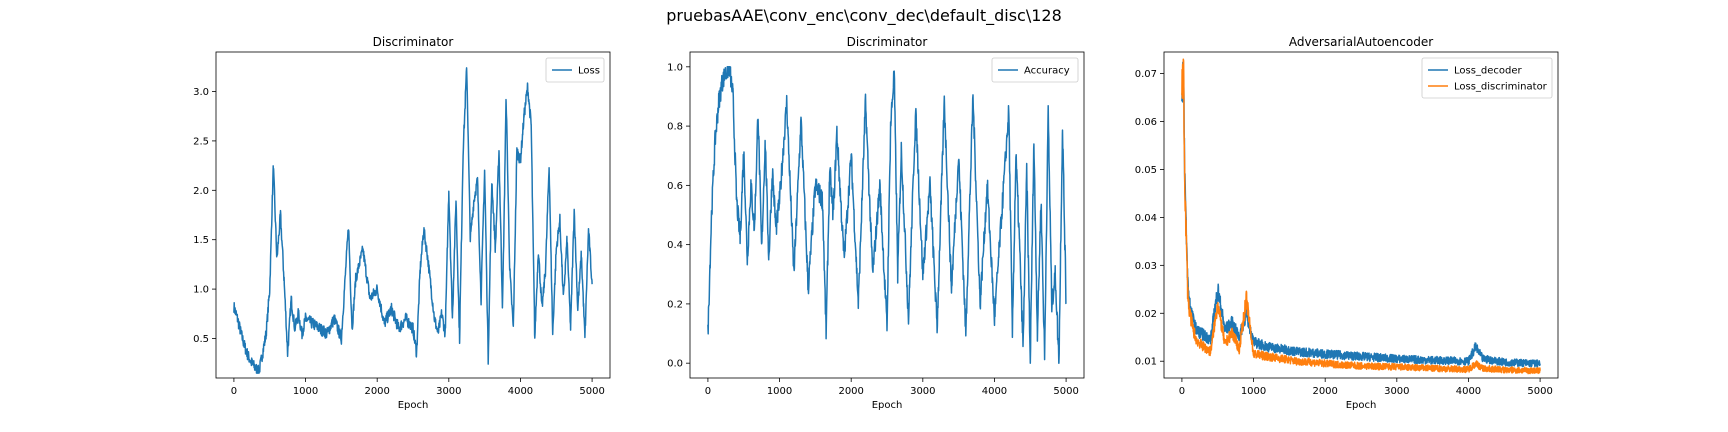 The height and width of the screenshot is (432, 1728). I want to click on y-tick-label: 0.03, so click(1146, 266).